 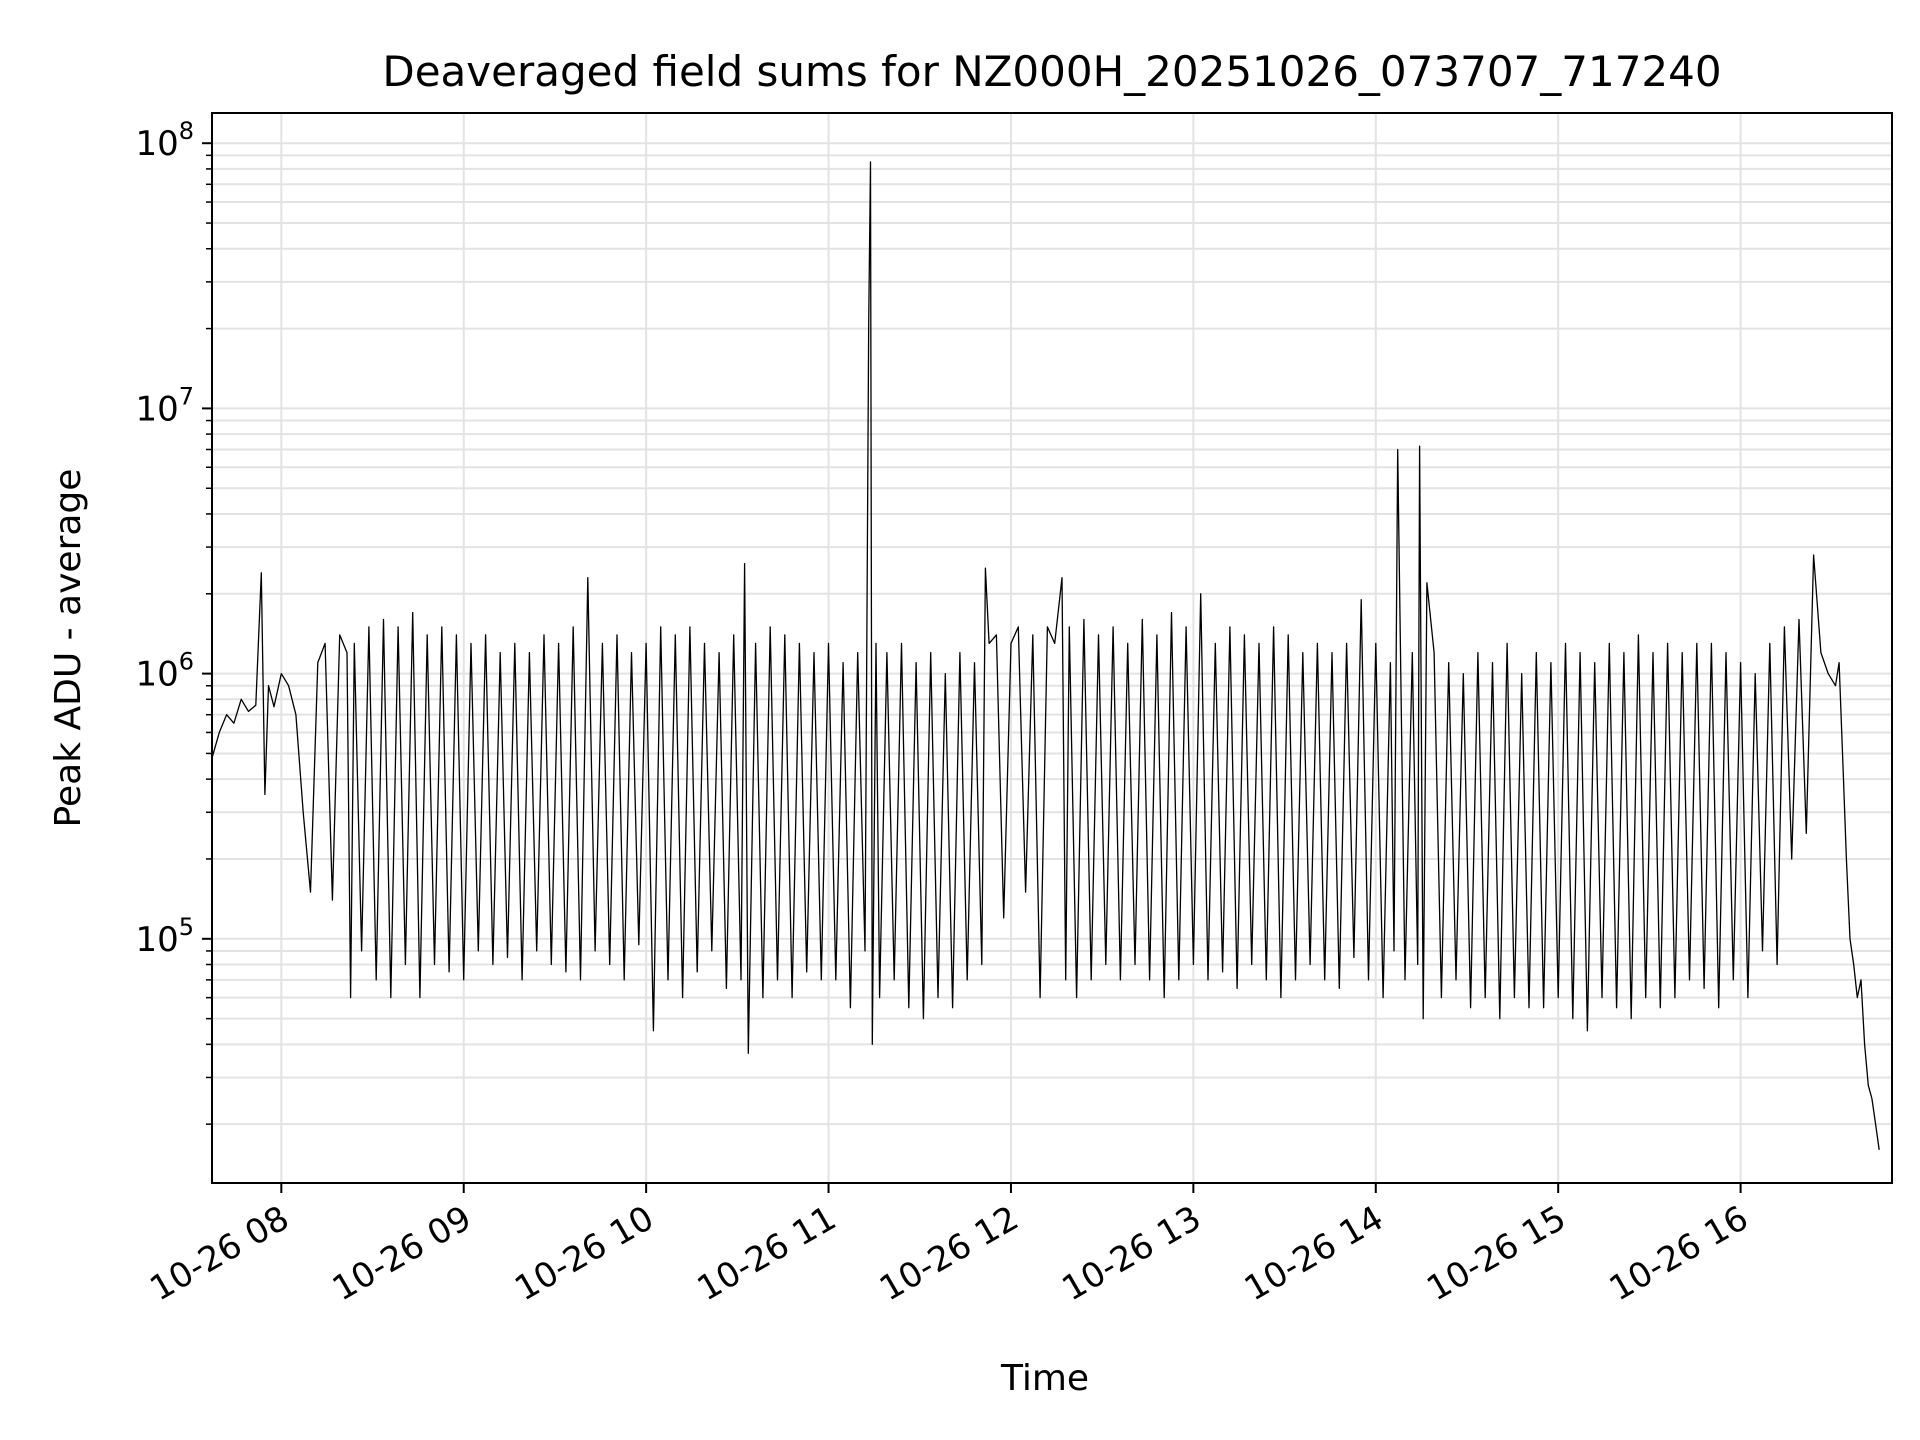 I want to click on y-ticks: 10⁵ 10⁶ 10⁷ 10⁸, so click(x=173, y=621).